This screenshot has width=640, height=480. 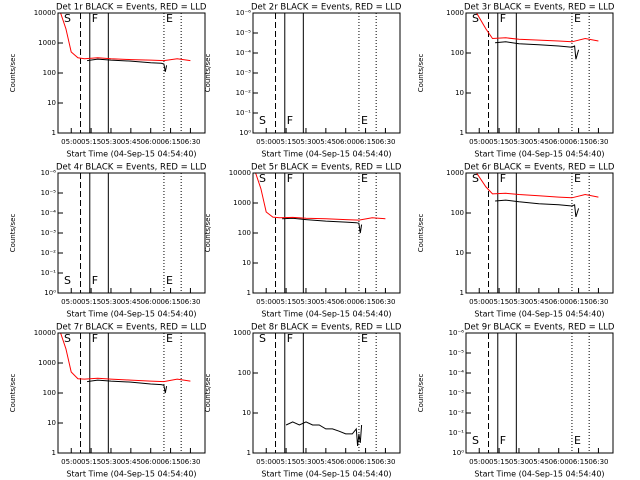 What do you see at coordinates (131, 328) in the screenshot?
I see `panel-title: Det 7r BLACK = Events, RED = LLD` at bounding box center [131, 328].